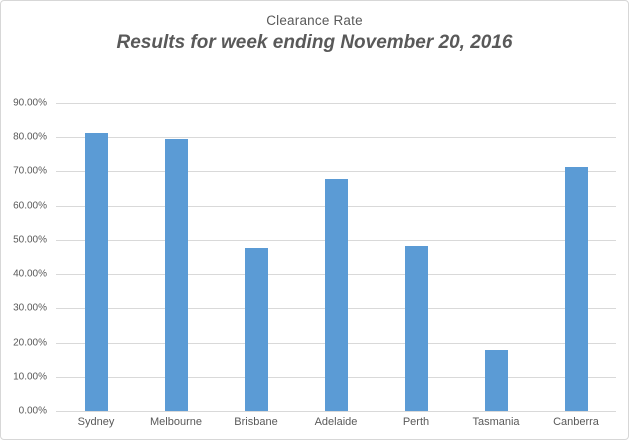 The image size is (631, 442). What do you see at coordinates (30, 377) in the screenshot?
I see `y-tick-label-1000: 10.00%` at bounding box center [30, 377].